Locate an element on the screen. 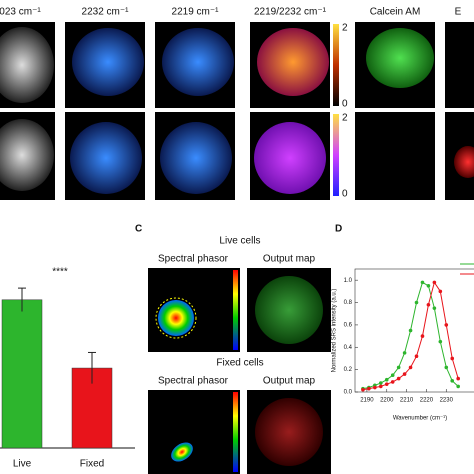  x-tick-label: 2220 is located at coordinates (427, 401).